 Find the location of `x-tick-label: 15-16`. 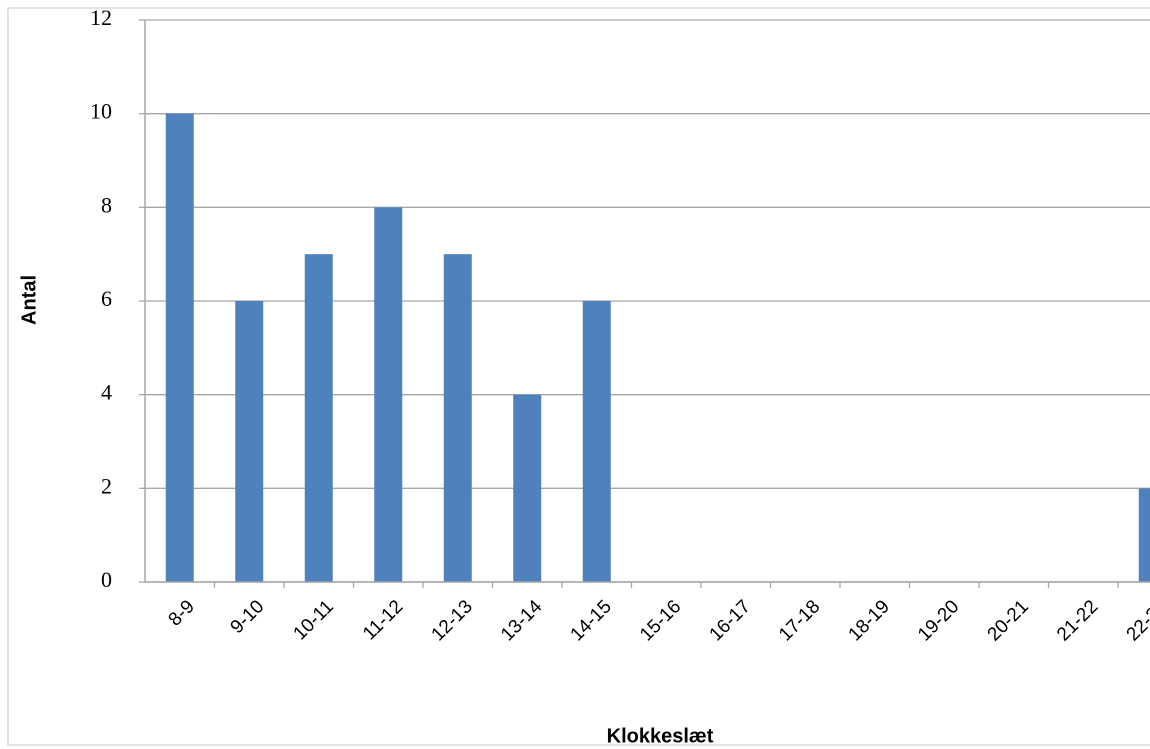

x-tick-label: 15-16 is located at coordinates (660, 620).